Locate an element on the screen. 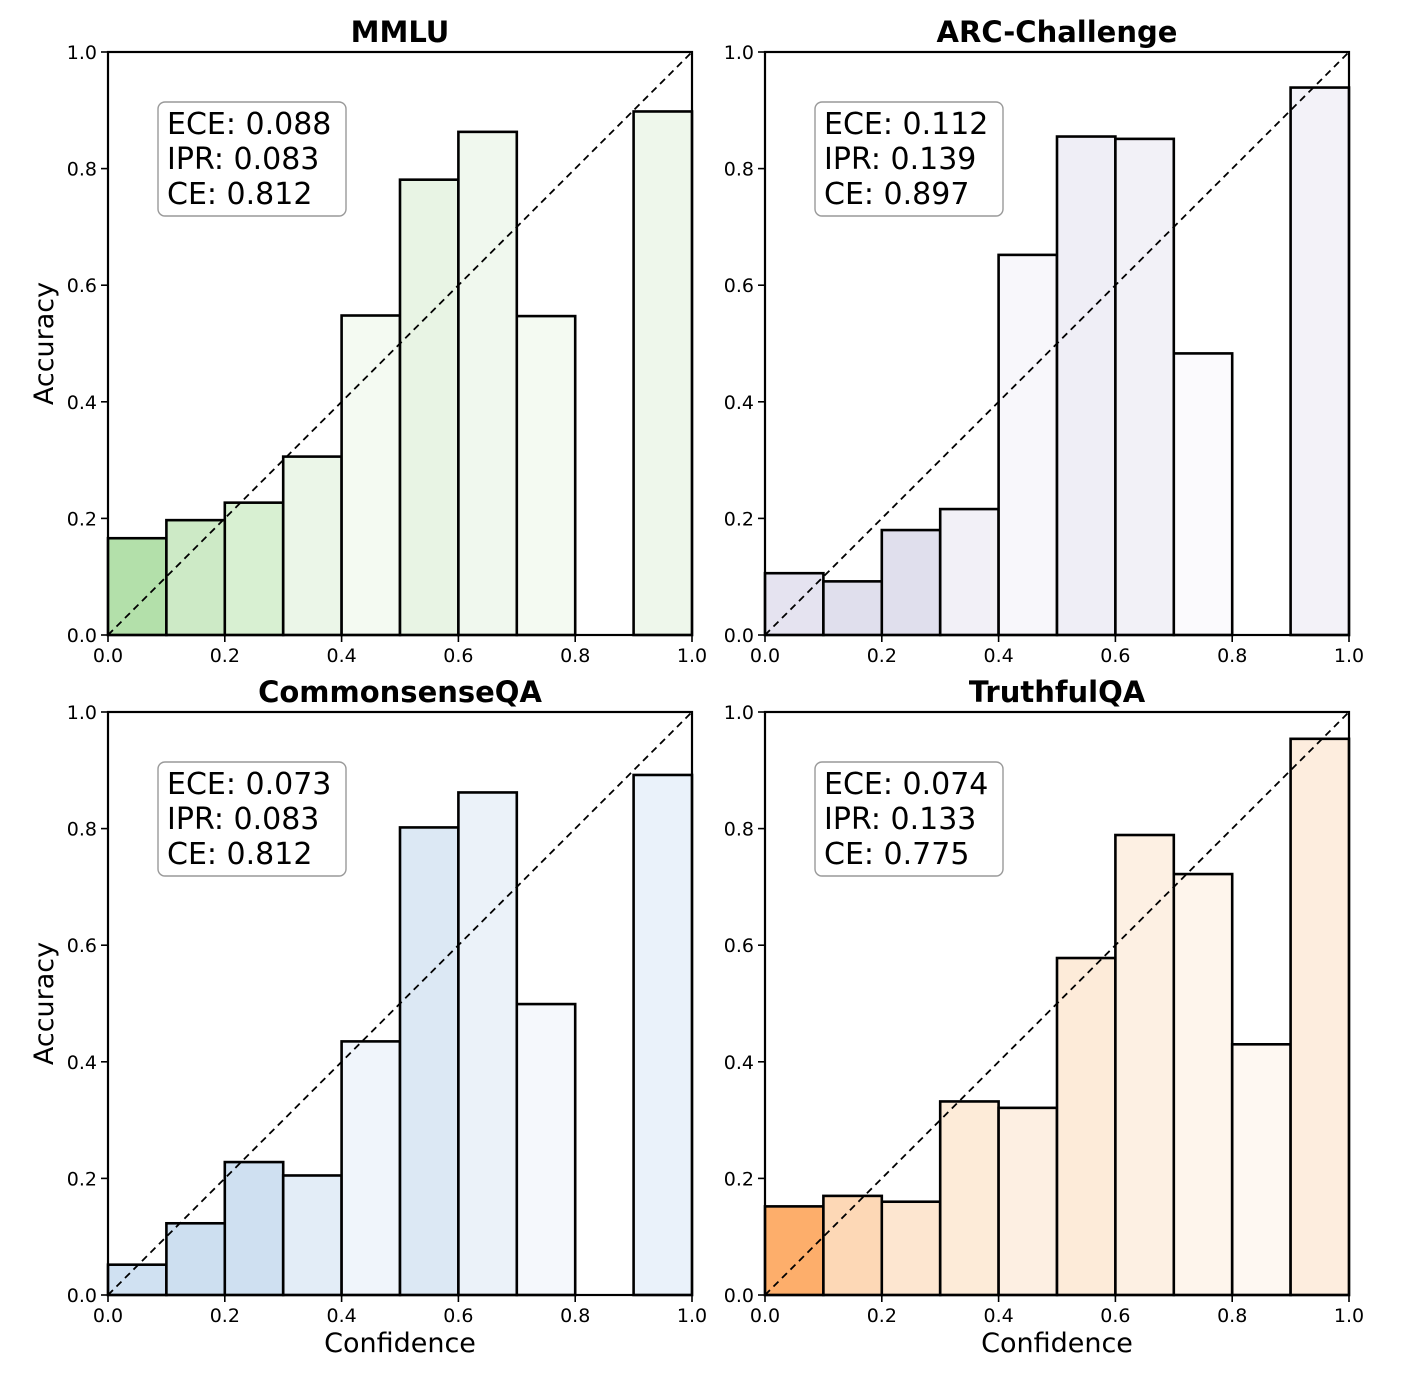 The image size is (1412, 1379). metric-text: CE: 0.775 is located at coordinates (896, 854).